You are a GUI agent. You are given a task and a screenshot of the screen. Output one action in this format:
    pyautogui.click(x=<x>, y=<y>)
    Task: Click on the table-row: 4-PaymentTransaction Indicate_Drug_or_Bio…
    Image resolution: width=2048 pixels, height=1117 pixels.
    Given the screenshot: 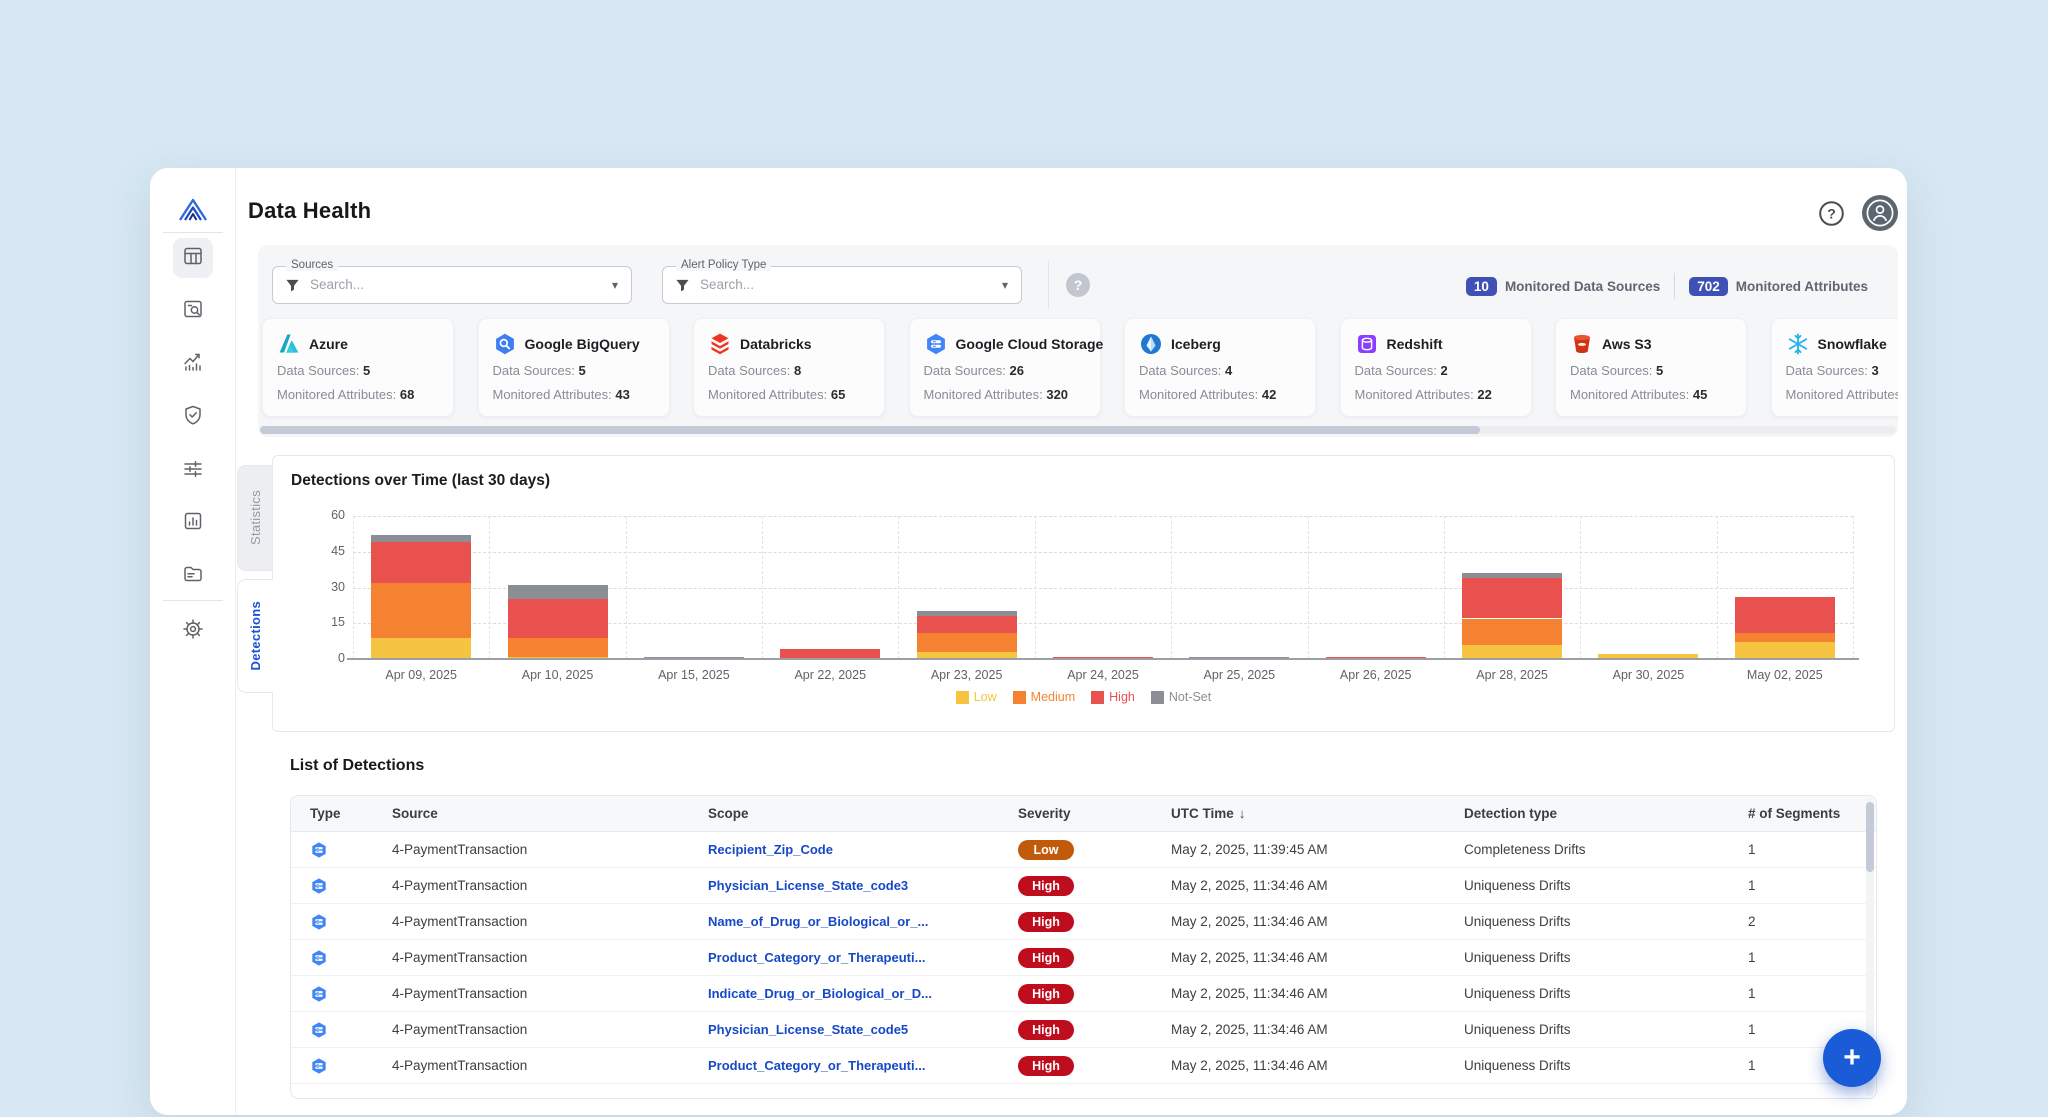 What is the action you would take?
    pyautogui.click(x=1083, y=994)
    